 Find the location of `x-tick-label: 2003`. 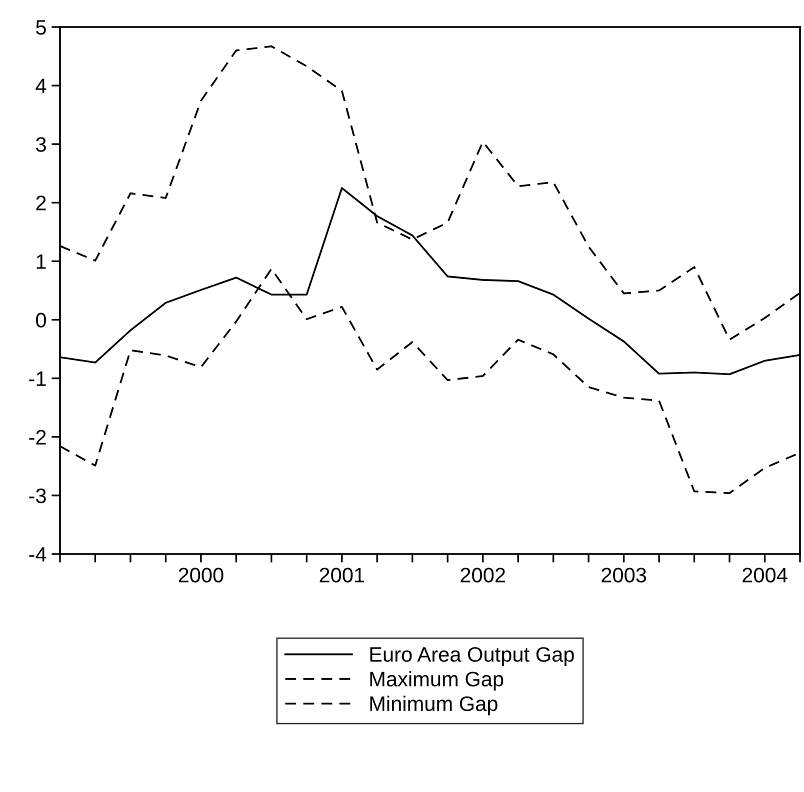

x-tick-label: 2003 is located at coordinates (624, 575).